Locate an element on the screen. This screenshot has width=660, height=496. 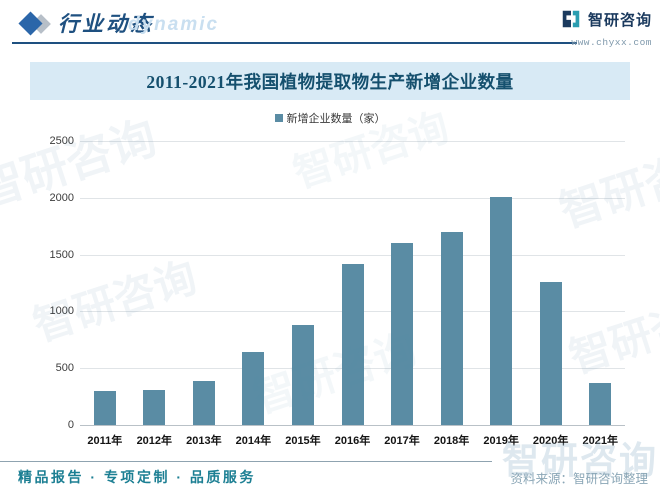
y-axis-labels: 0 500 1000 1500 2000 2500 is located at coordinates (57, 283).